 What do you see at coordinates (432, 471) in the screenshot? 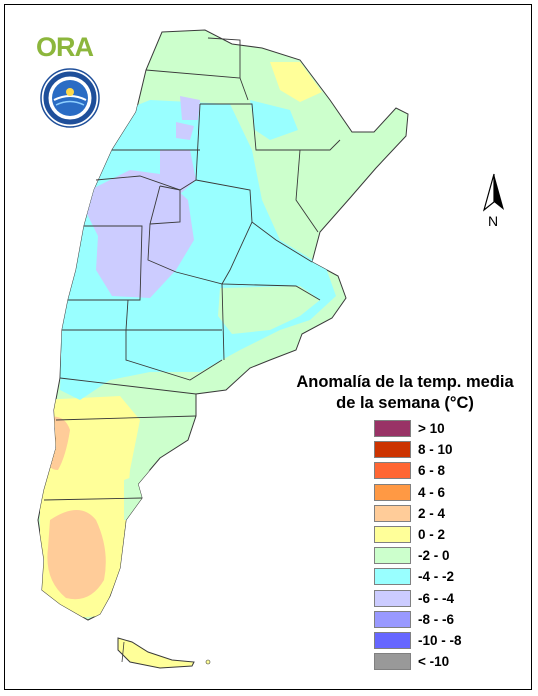
I see `legend-label: 6 - 8` at bounding box center [432, 471].